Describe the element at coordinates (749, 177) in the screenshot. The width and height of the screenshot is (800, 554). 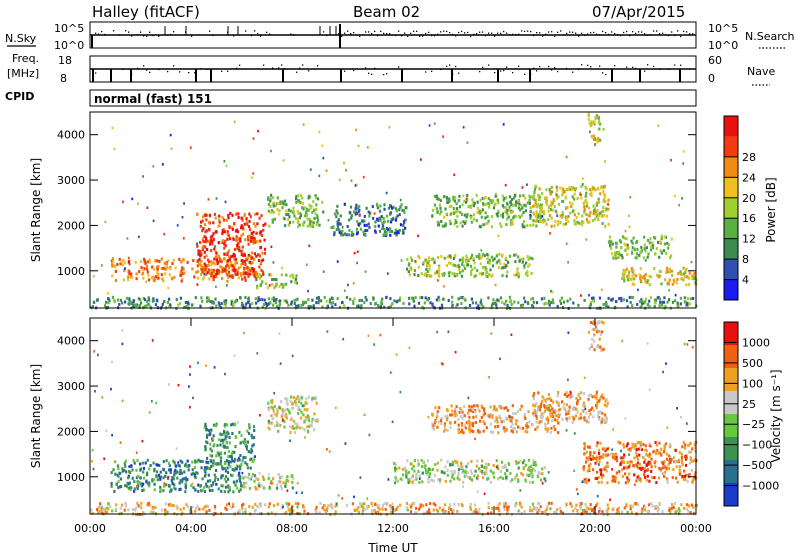
I see `colorbar-tick-label: 24` at that location.